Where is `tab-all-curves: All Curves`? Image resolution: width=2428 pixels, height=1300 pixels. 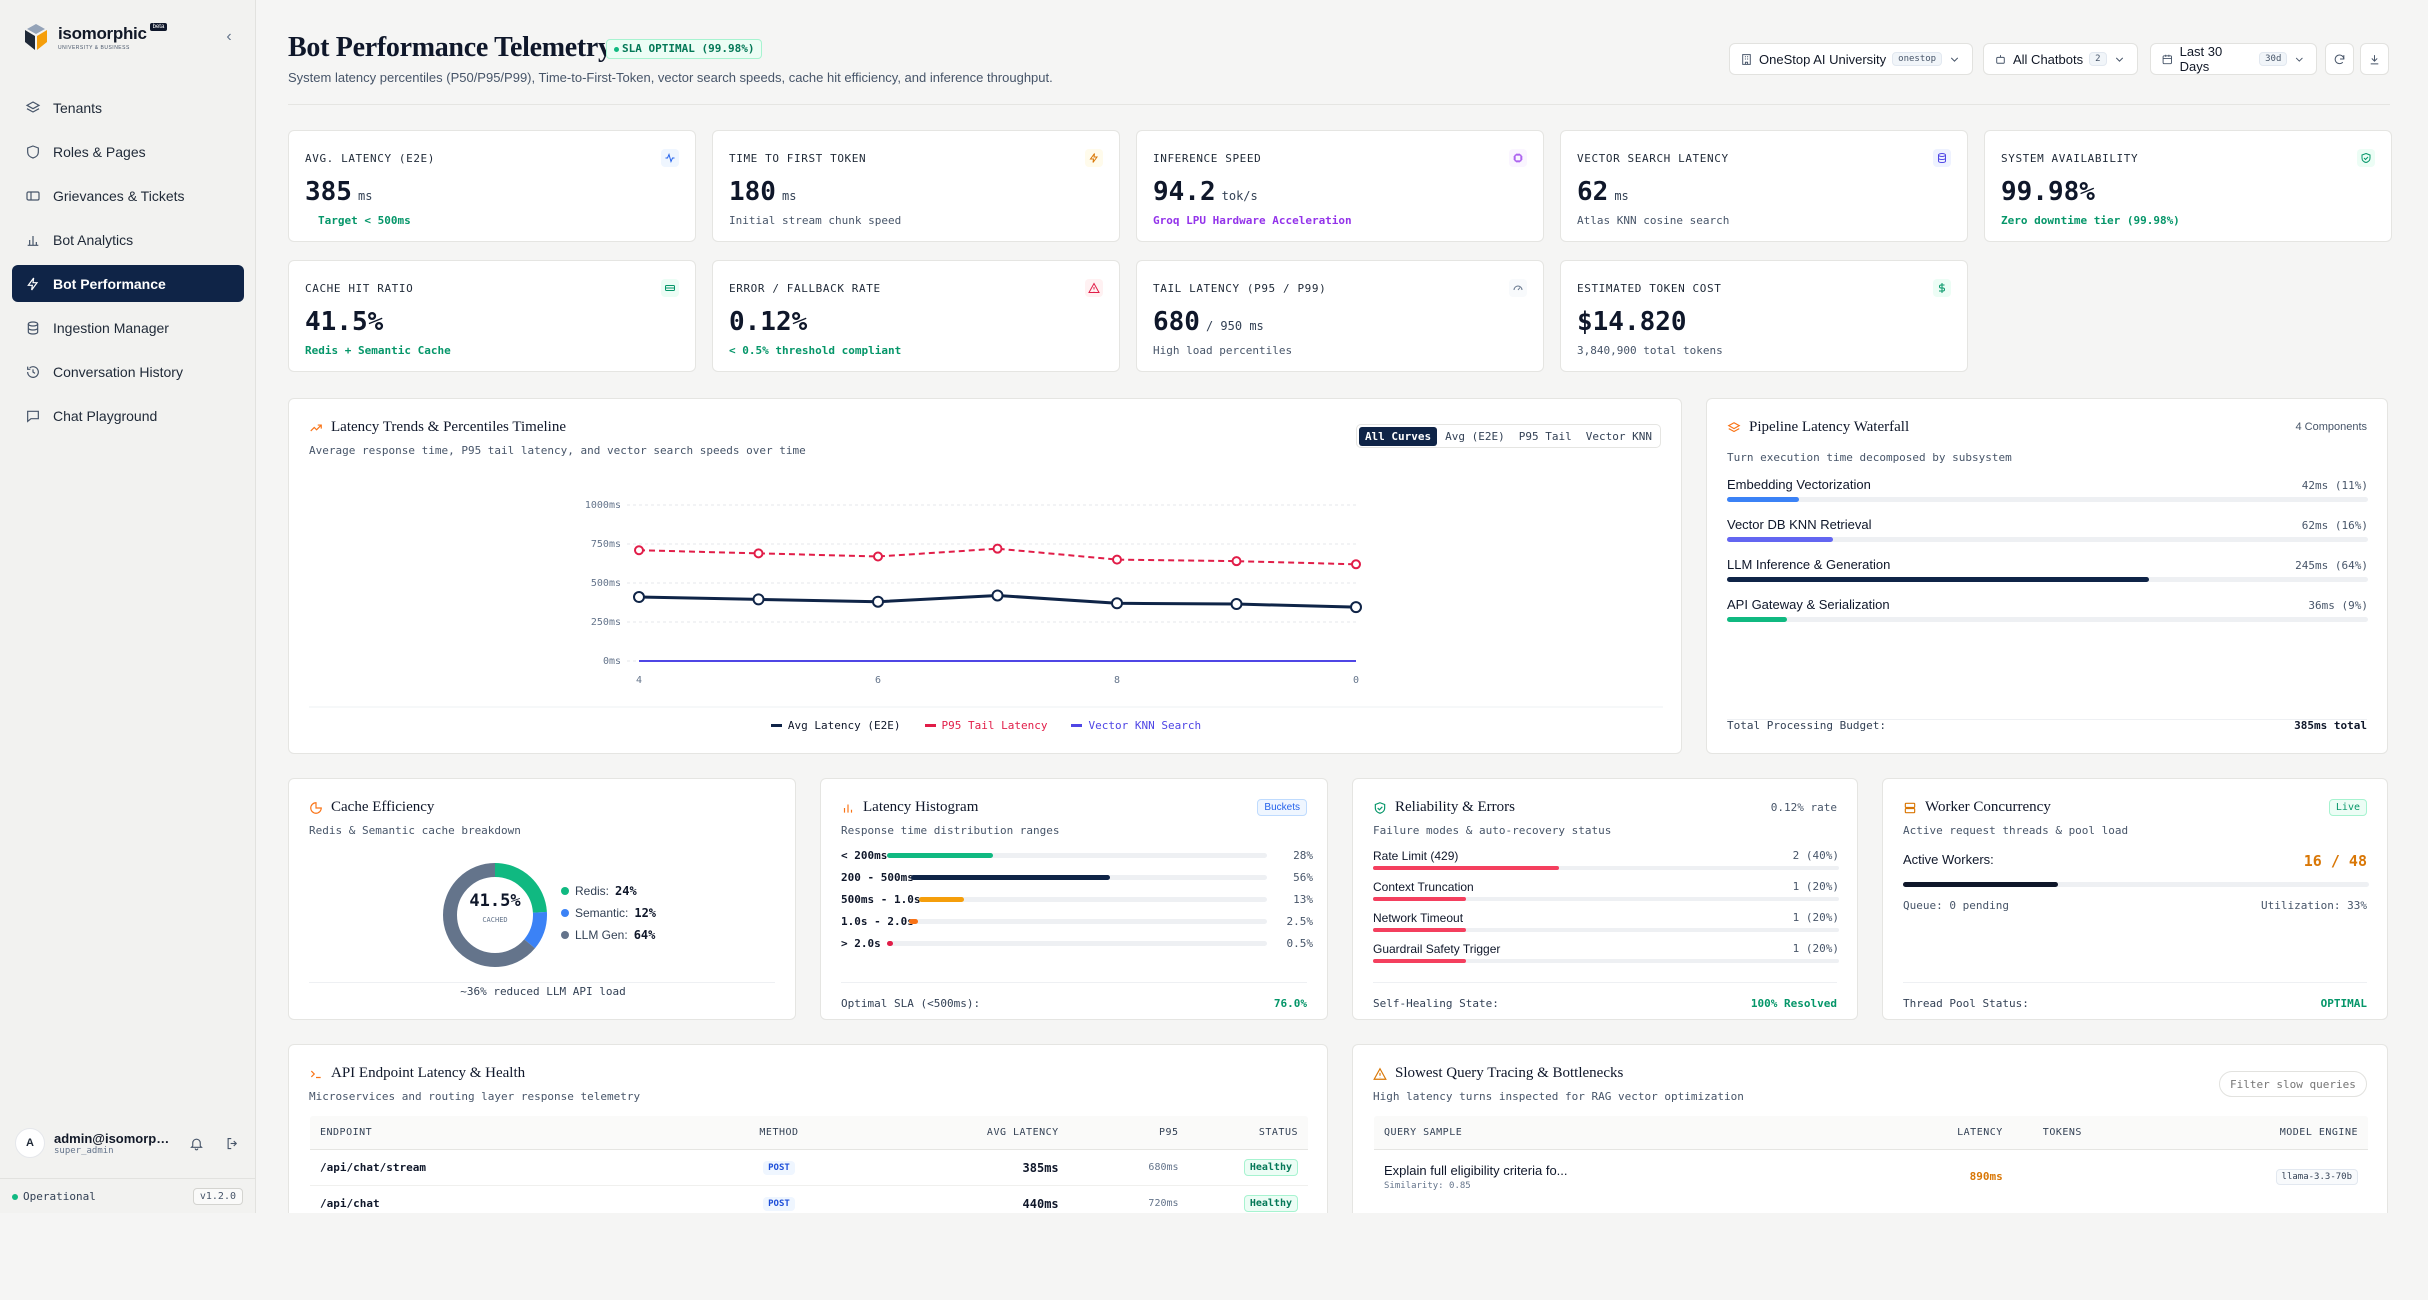
tab-all-curves: All Curves is located at coordinates (1398, 436).